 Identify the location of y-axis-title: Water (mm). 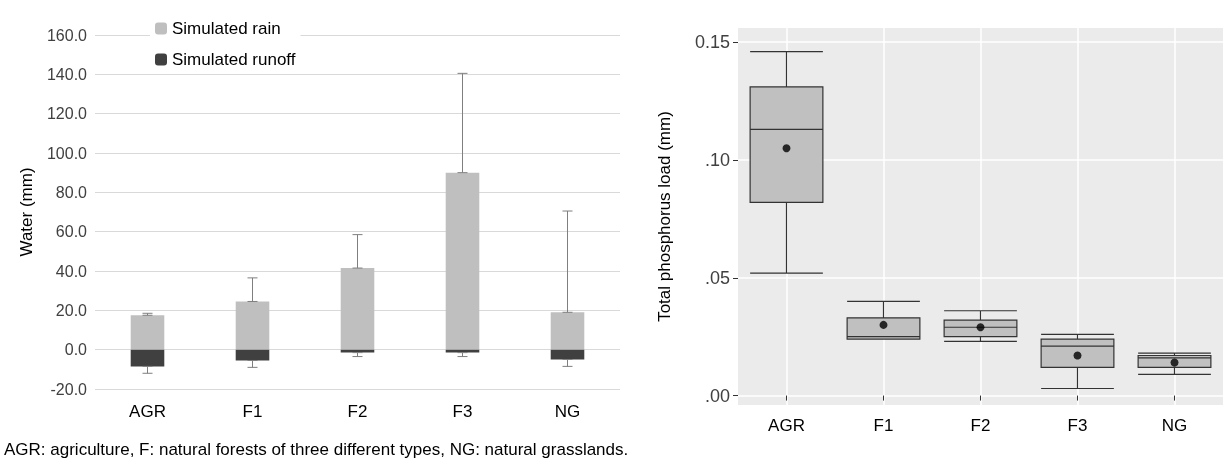
(26, 212).